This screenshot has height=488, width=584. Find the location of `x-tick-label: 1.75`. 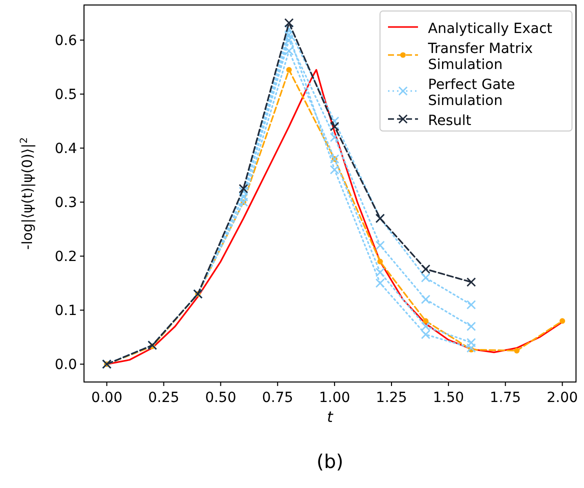

x-tick-label: 1.75 is located at coordinates (505, 398).